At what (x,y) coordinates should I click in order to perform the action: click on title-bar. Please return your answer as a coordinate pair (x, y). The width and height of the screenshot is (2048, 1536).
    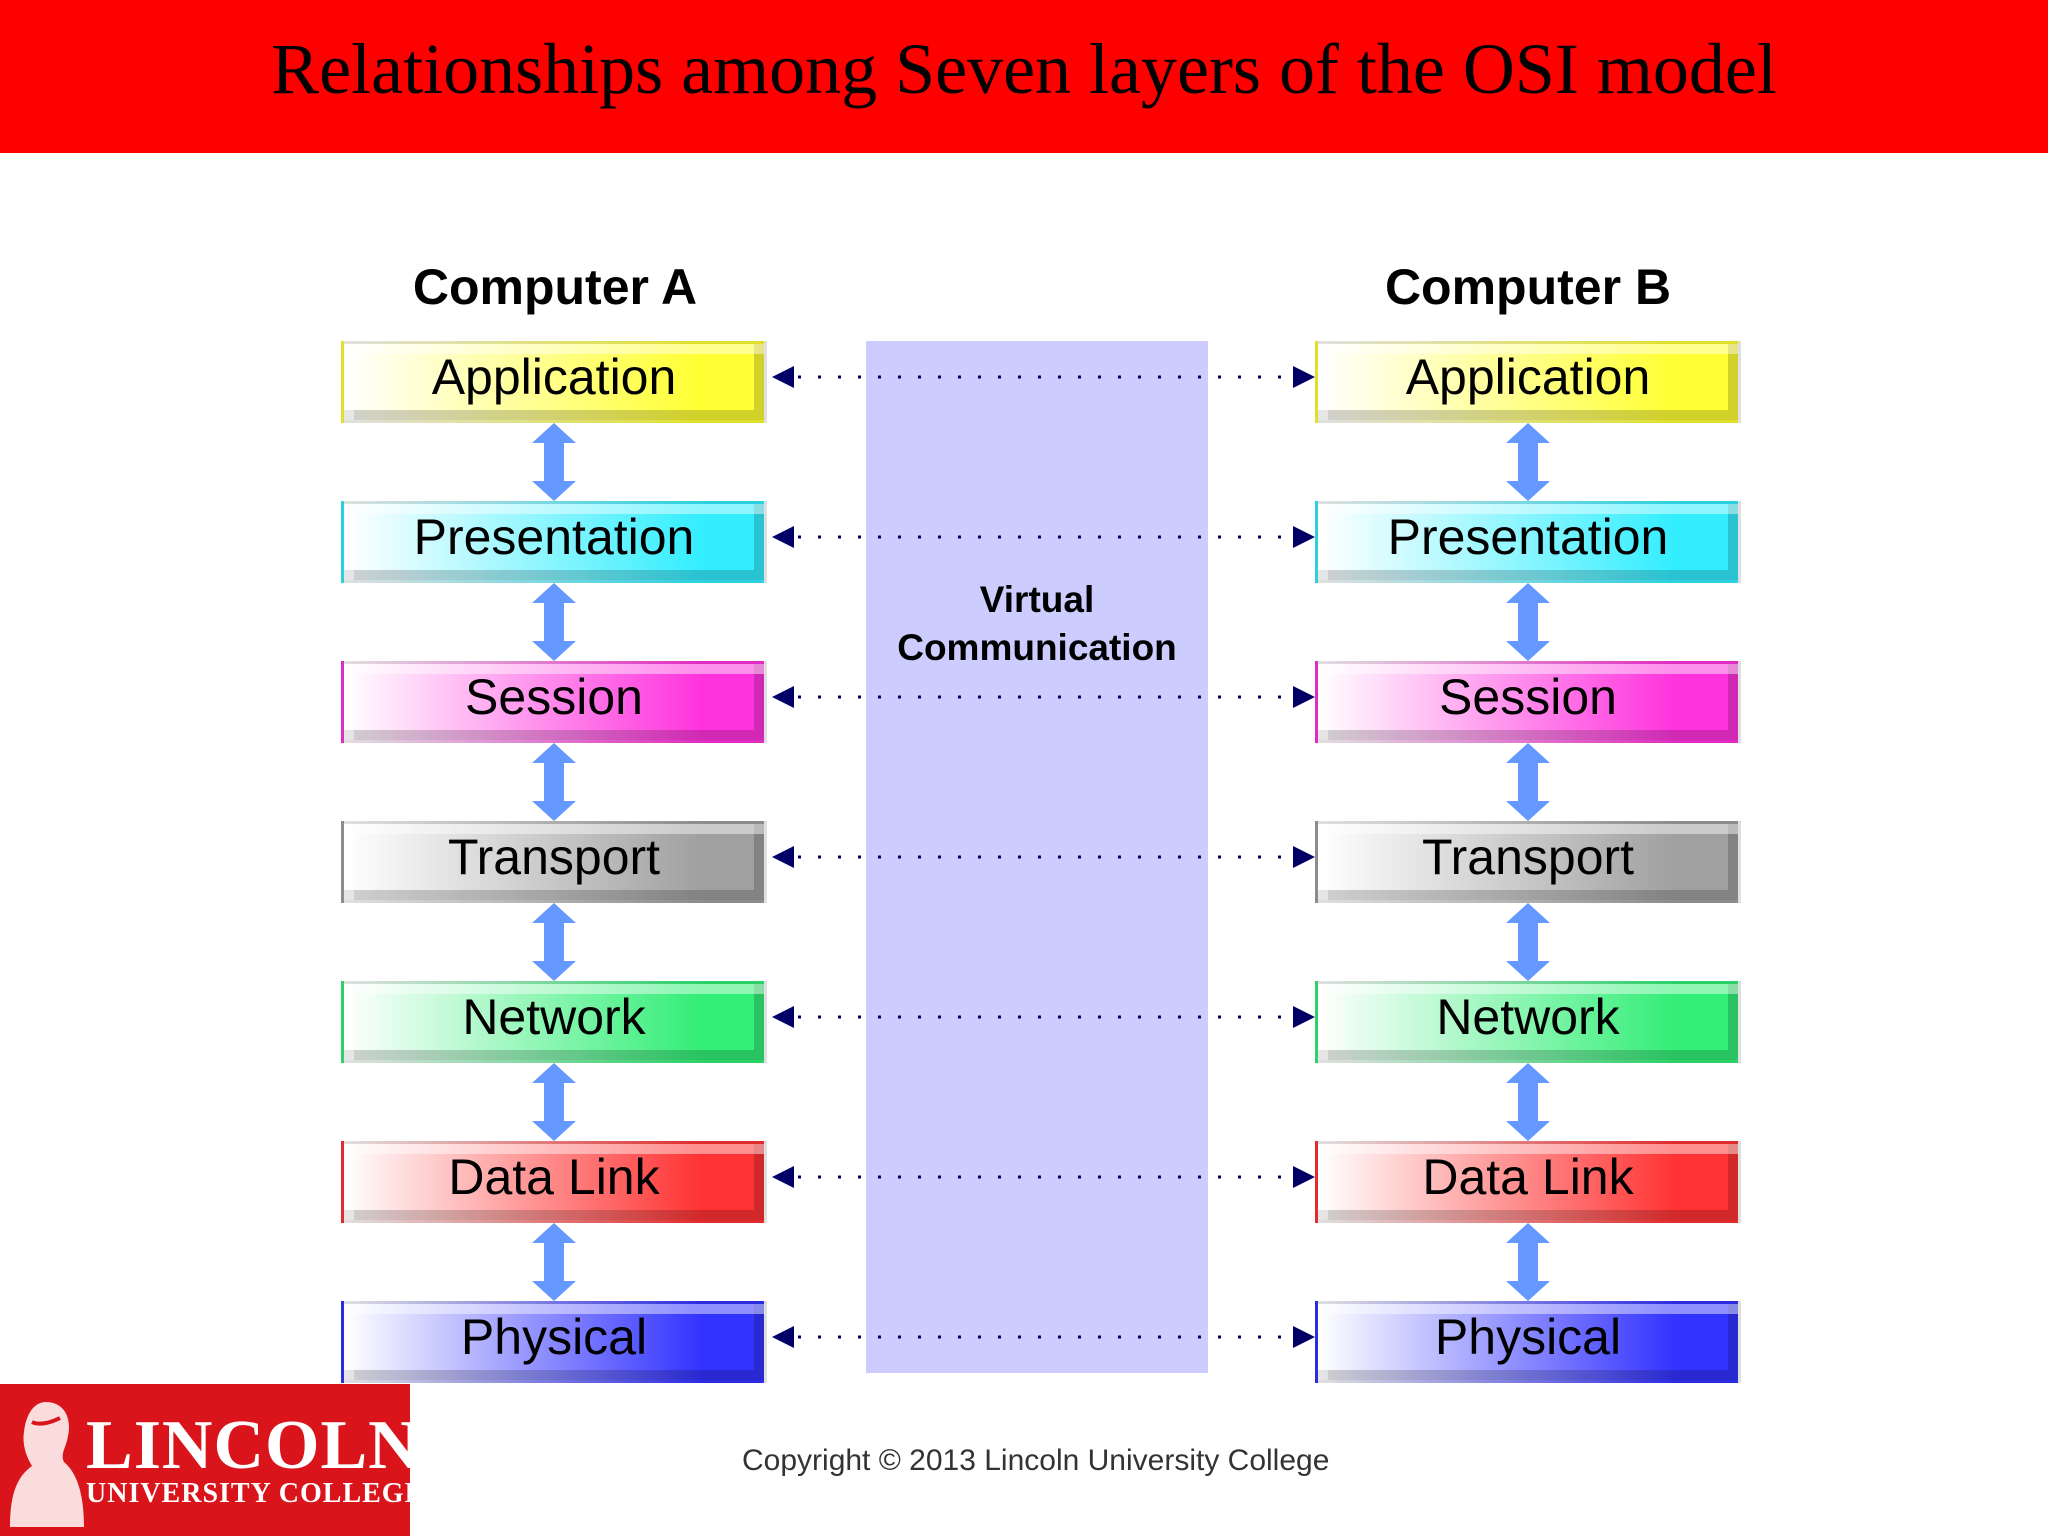
    Looking at the image, I should click on (1024, 76).